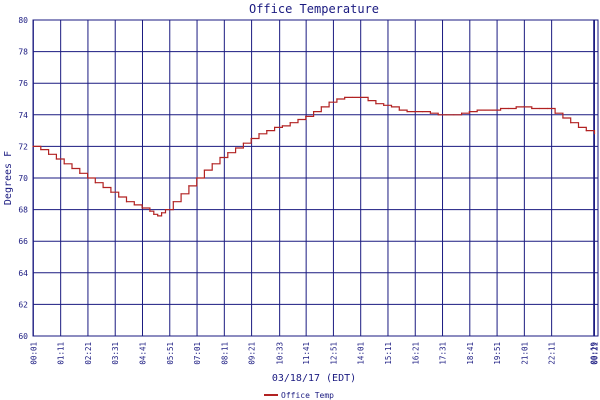 The width and height of the screenshot is (600, 400). Describe the element at coordinates (88, 353) in the screenshot. I see `x-tick-label: 02:21` at that location.